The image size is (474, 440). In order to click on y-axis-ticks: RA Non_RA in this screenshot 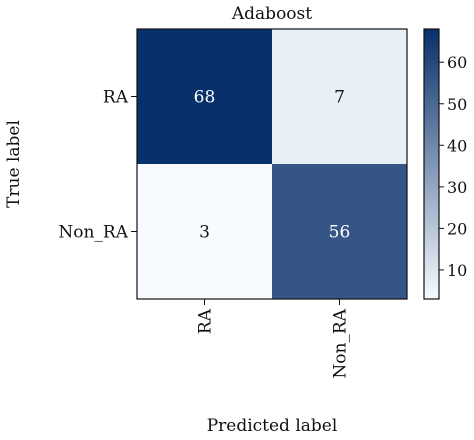, I will do `click(97, 165)`.